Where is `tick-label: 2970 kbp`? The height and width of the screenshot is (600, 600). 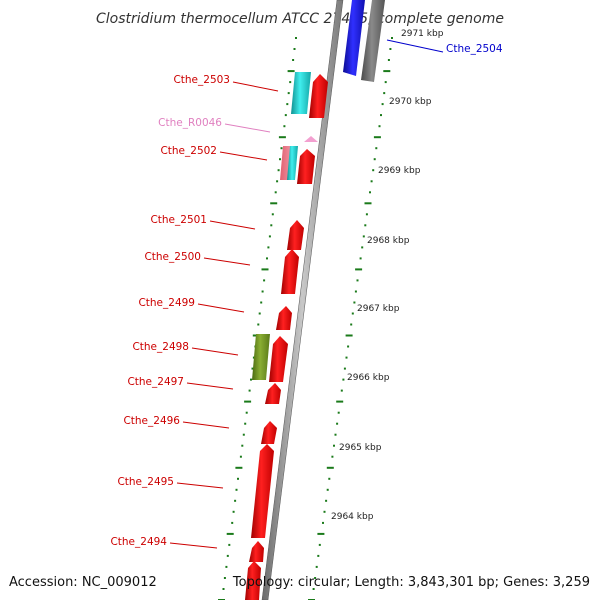
tick-label: 2970 kbp is located at coordinates (410, 102).